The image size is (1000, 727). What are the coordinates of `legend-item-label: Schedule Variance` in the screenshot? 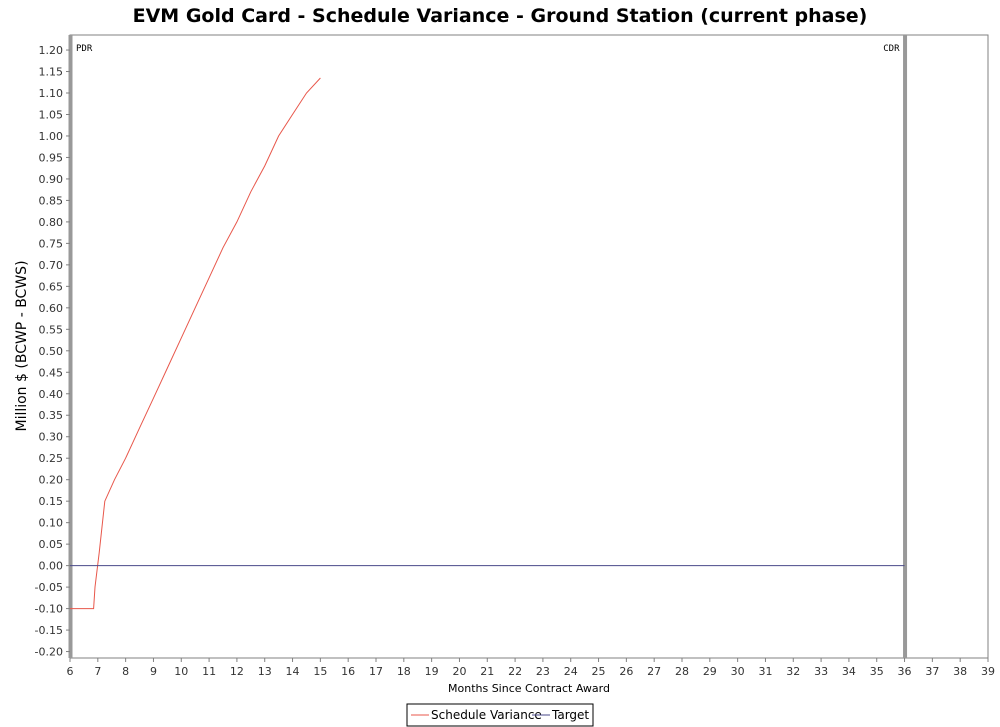 It's located at (486, 715).